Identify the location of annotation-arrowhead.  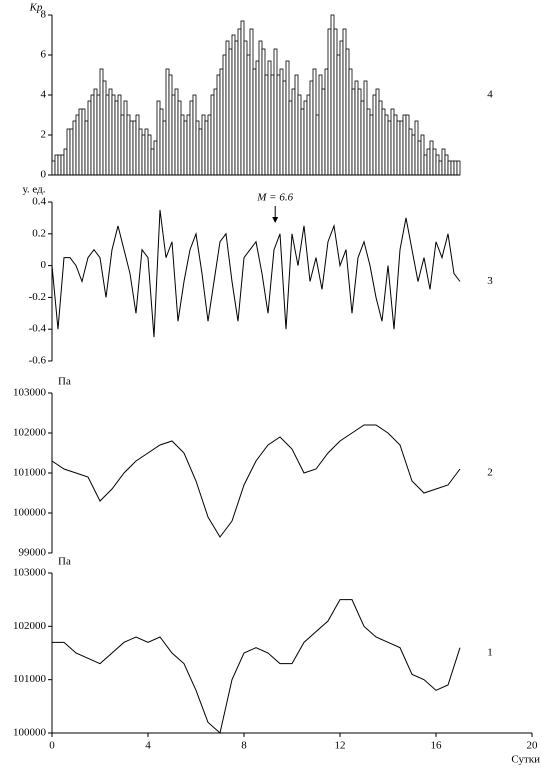
(275, 220).